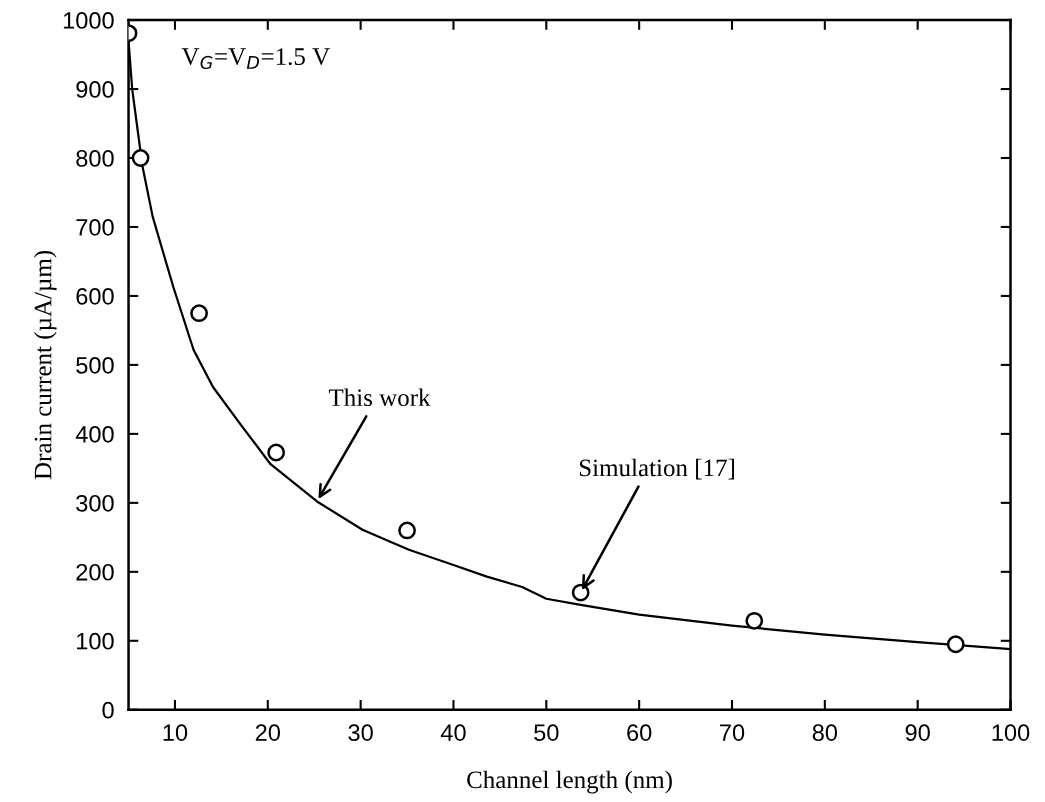  I want to click on y-tick-label: 200, so click(95, 572).